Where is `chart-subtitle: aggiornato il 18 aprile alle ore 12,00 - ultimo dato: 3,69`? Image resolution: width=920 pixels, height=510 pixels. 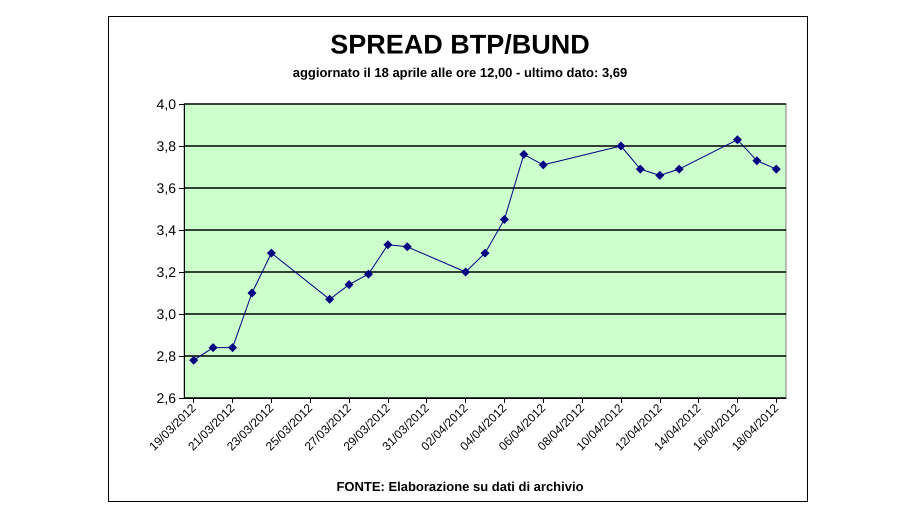 chart-subtitle: aggiornato il 18 aprile alle ore 12,00 - ultimo dato: 3,69 is located at coordinates (460, 72).